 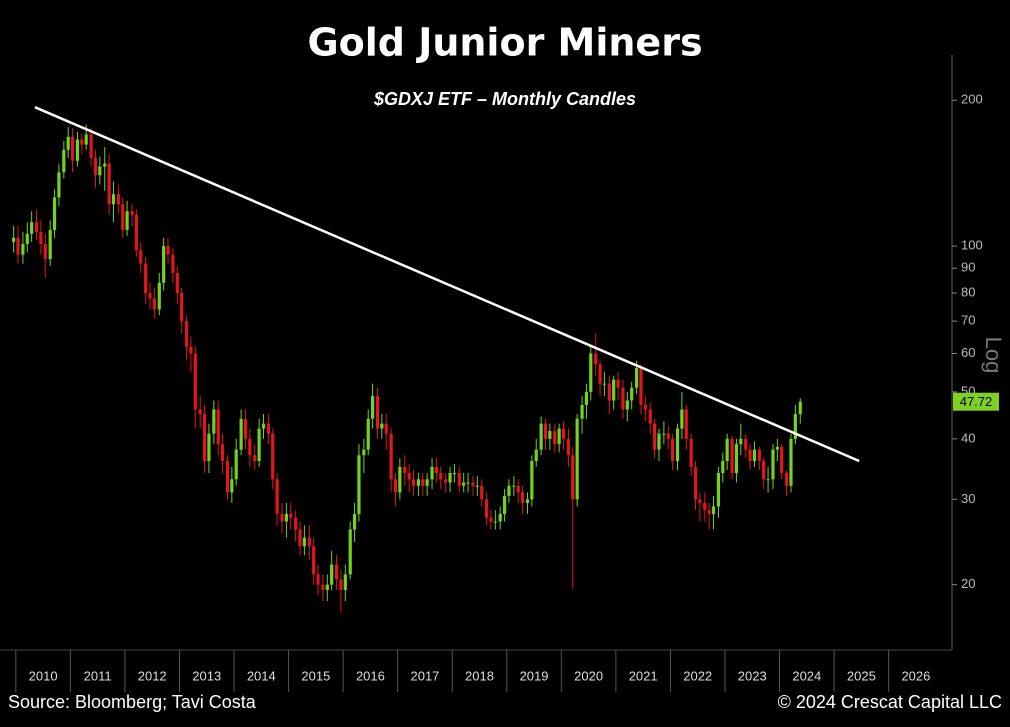 I want to click on x-tick-label: 2012, so click(x=152, y=675).